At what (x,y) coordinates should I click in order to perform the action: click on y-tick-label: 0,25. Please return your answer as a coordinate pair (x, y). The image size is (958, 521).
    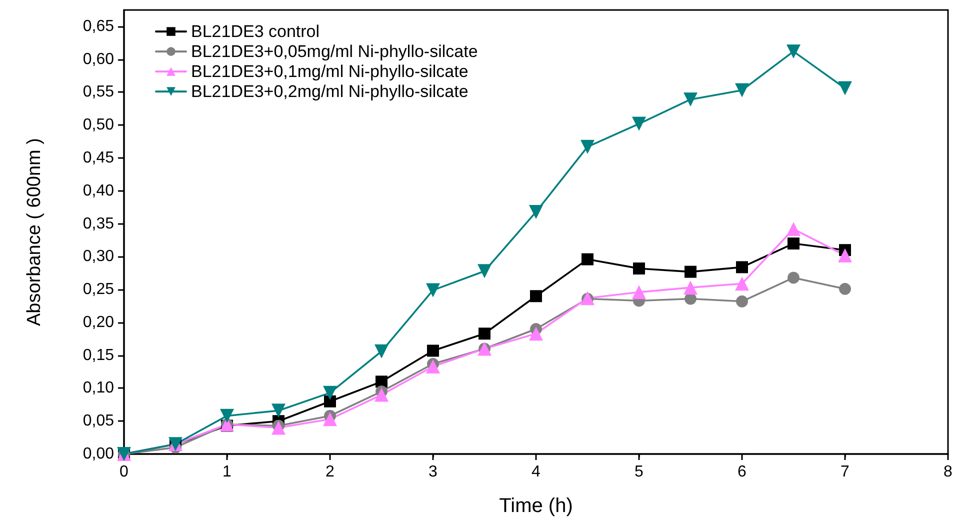
    Looking at the image, I should click on (98, 289).